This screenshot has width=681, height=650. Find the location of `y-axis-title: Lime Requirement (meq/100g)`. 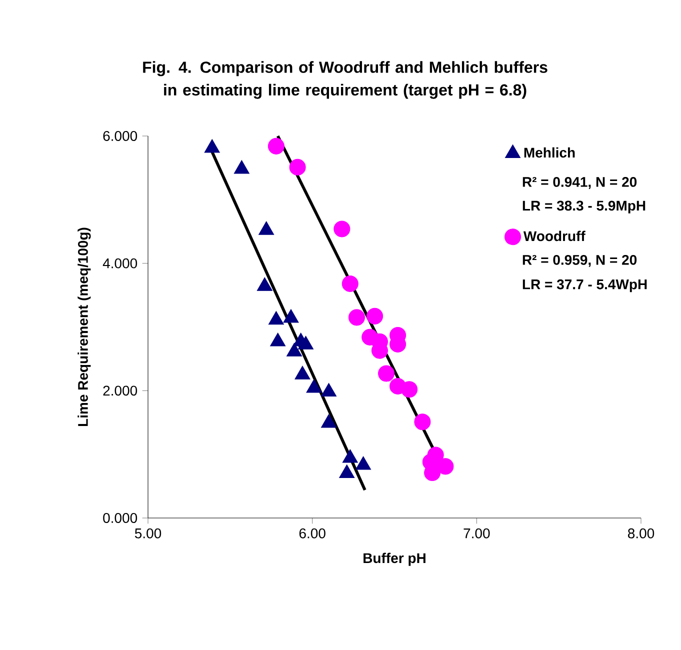

y-axis-title: Lime Requirement (meq/100g) is located at coordinates (84, 327).